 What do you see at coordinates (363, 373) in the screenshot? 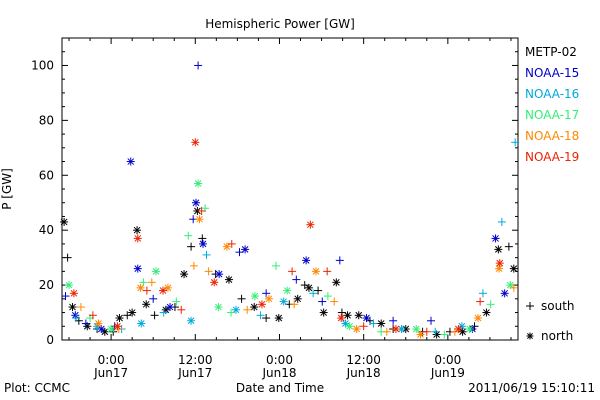
I see `x-tick-date: Jun18` at bounding box center [363, 373].